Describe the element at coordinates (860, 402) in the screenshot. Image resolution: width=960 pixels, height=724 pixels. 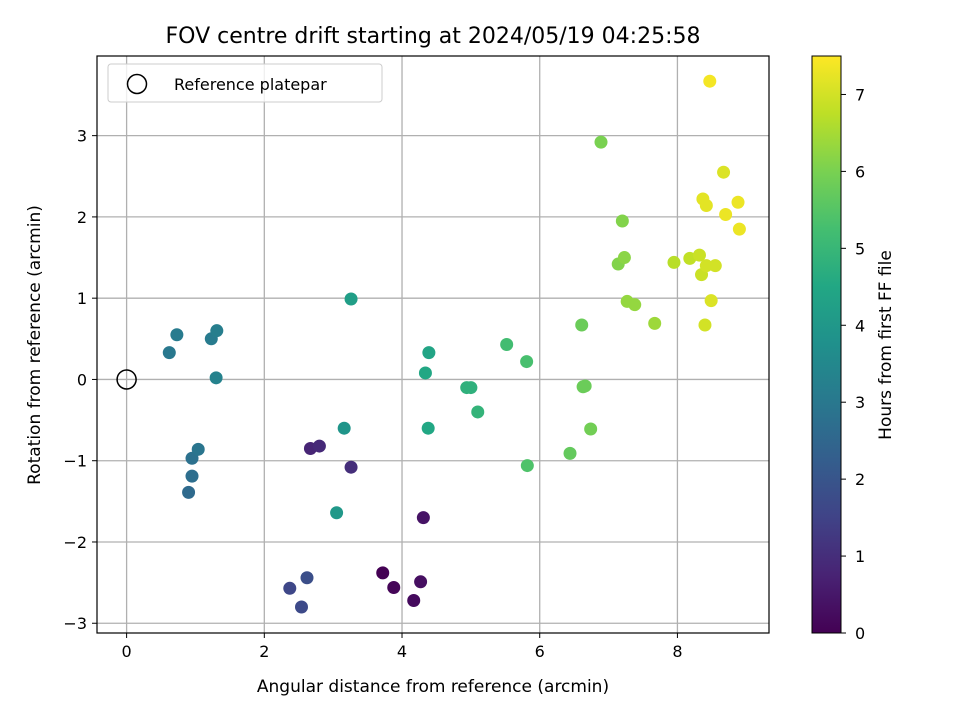
I see `colorbar-tick-label: 3` at that location.